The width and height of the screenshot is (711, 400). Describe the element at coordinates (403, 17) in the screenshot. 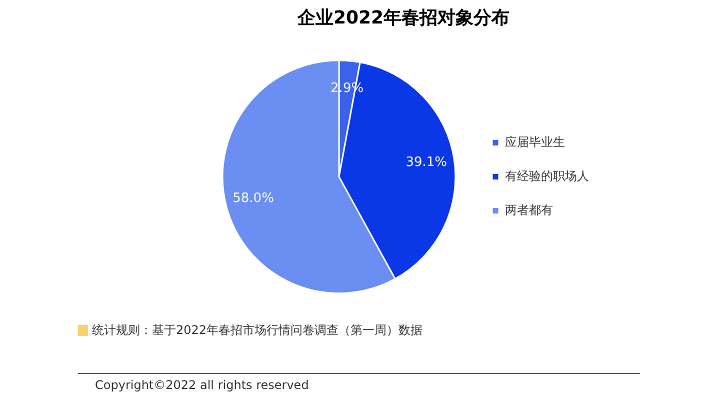

I see `chart-title: 企业2022年春招对象分布` at that location.